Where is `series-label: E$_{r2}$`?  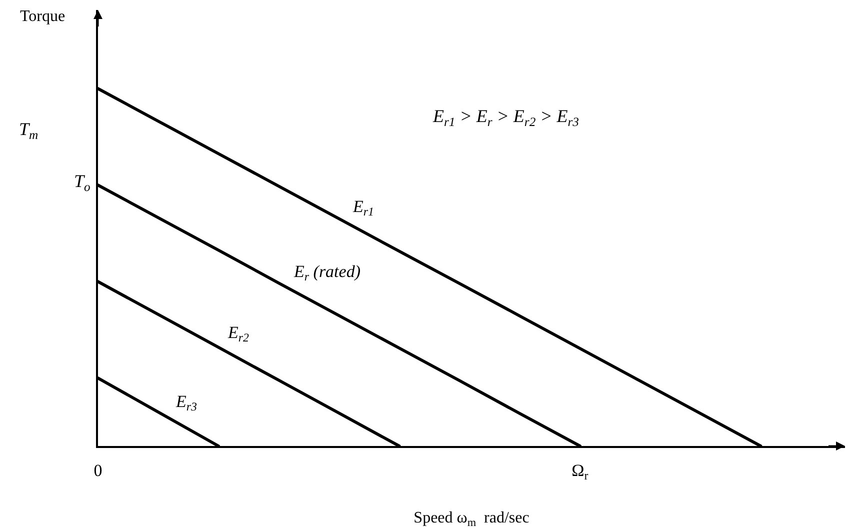 series-label: E$_{r2}$ is located at coordinates (238, 334).